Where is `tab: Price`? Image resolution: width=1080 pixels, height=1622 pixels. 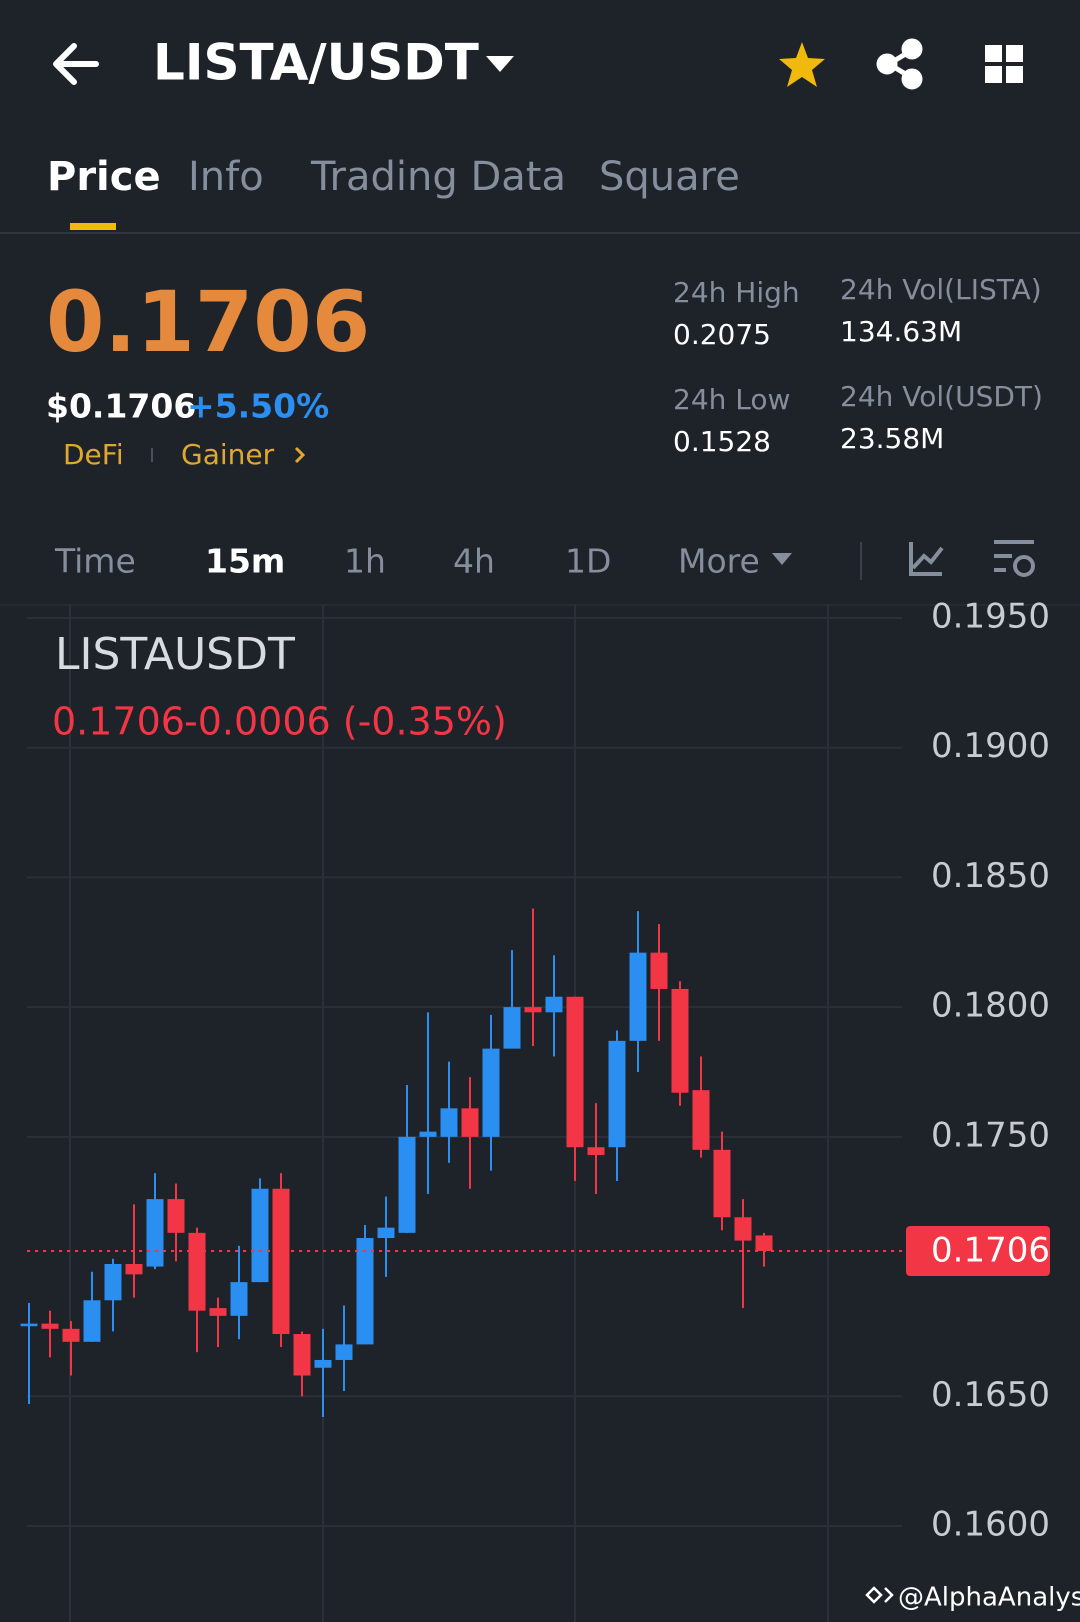 tab: Price is located at coordinates (104, 177).